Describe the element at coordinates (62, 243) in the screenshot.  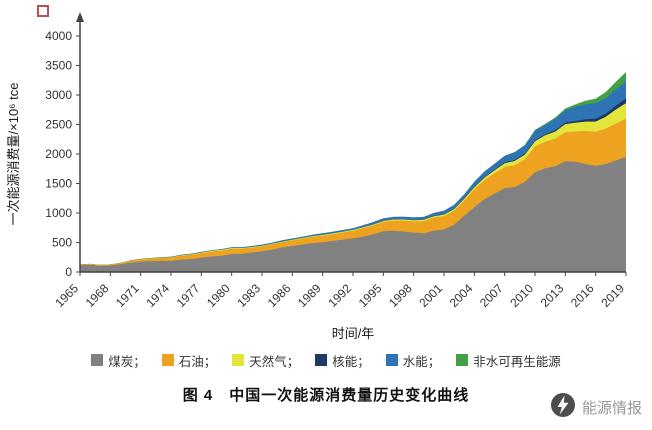
I see `y-tick-label: 500` at that location.